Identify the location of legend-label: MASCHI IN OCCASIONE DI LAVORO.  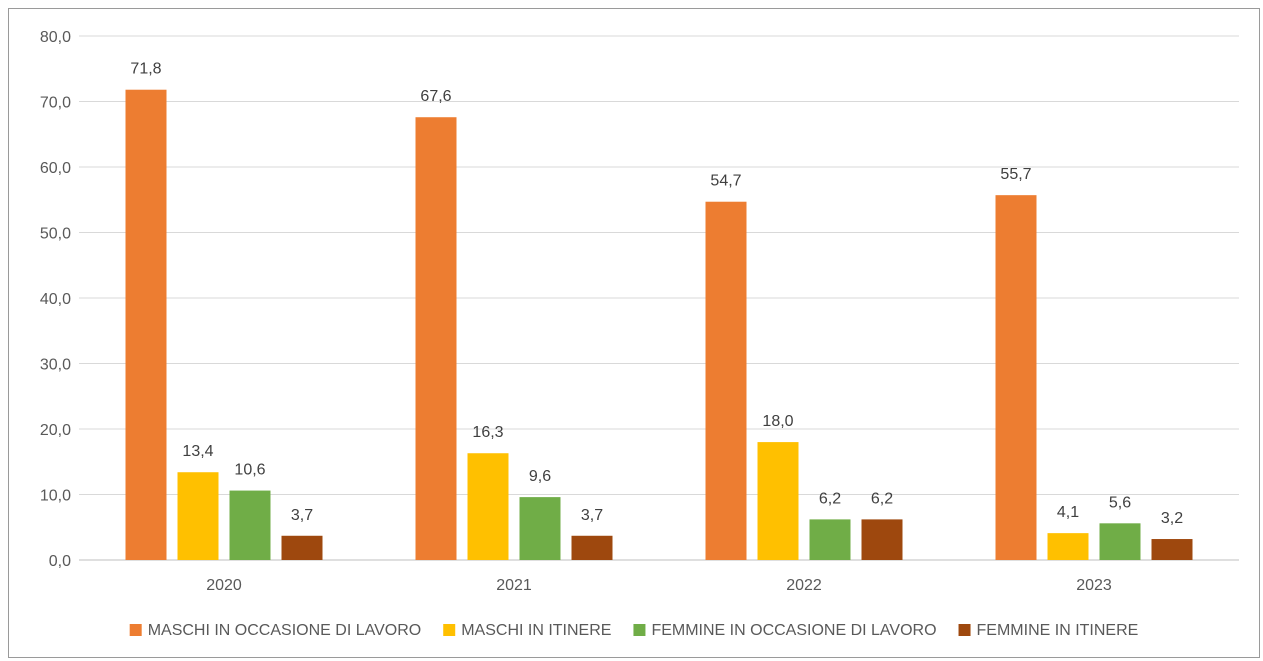
(285, 630).